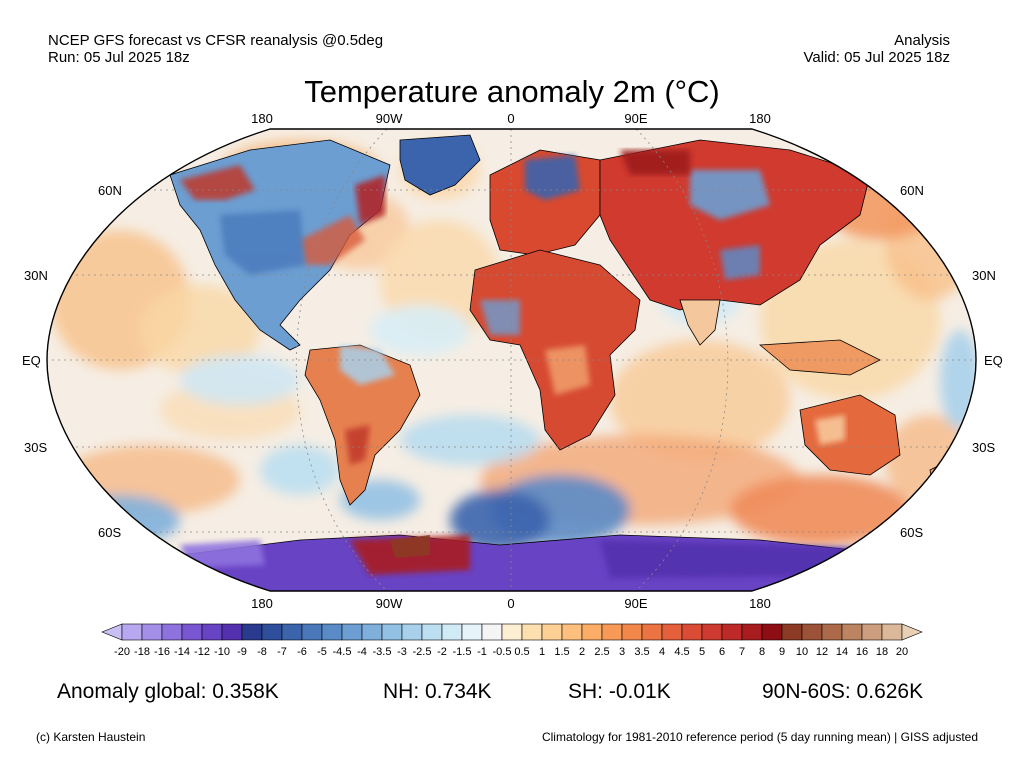  I want to click on lat-label-60s-right: 60S, so click(912, 532).